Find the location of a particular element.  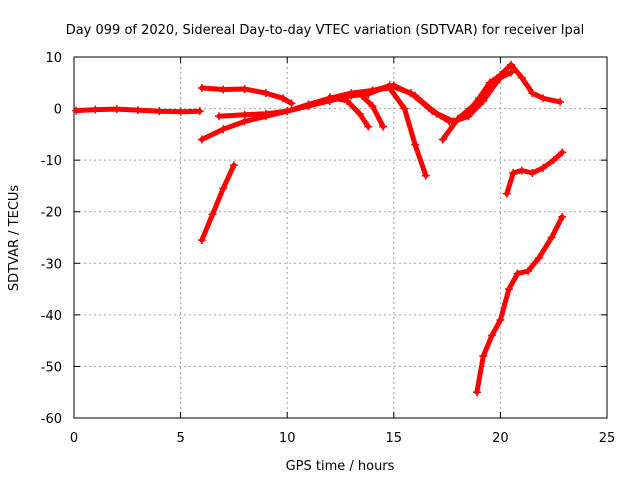

y-tick-label: 0 is located at coordinates (58, 110).